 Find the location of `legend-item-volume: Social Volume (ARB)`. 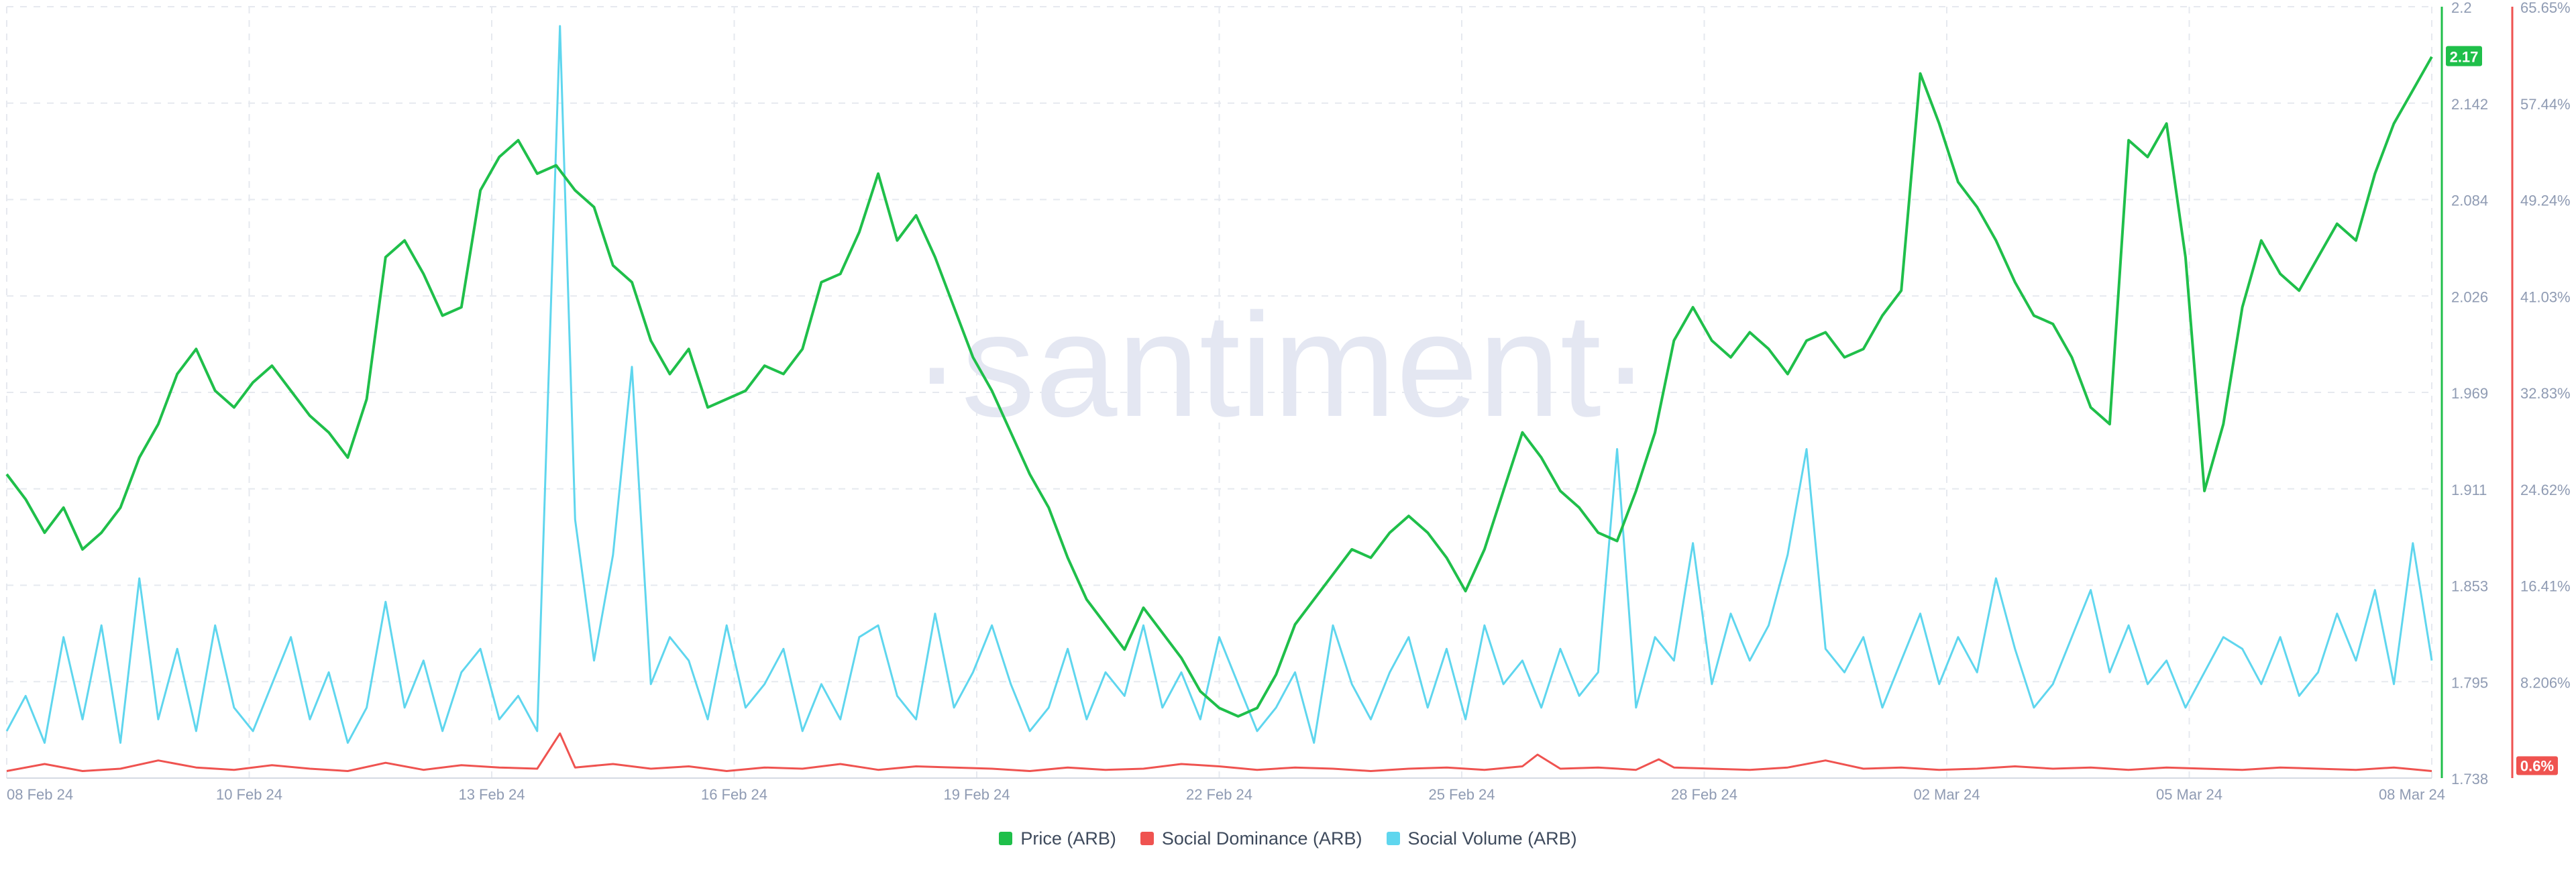

legend-item-volume: Social Volume (ARB) is located at coordinates (1481, 839).